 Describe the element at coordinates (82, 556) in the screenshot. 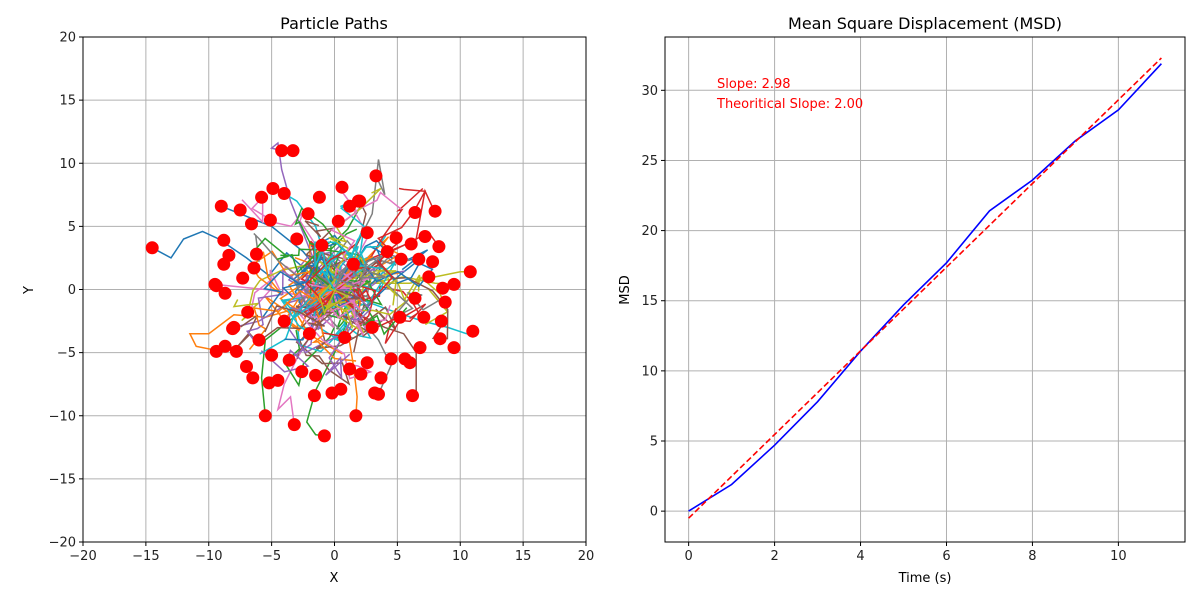

I see `x-tick-label: −20` at that location.